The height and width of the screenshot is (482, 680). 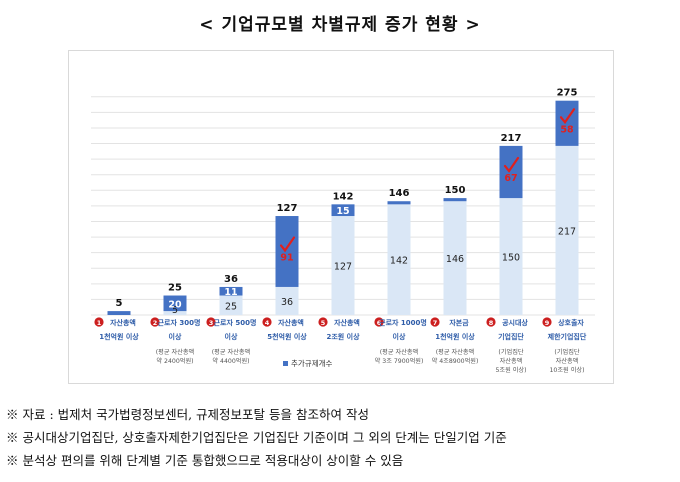 What do you see at coordinates (510, 178) in the screenshot?
I see `added-value-label: 67` at bounding box center [510, 178].